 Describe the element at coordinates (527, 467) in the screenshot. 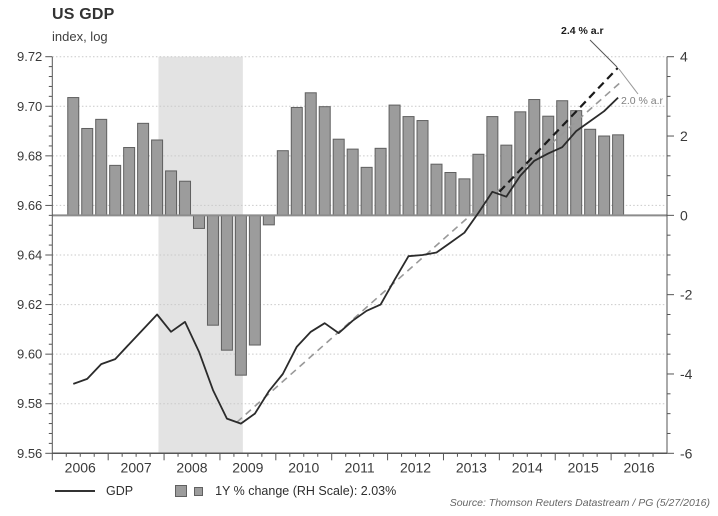

I see `svg-text: 2014` at that location.